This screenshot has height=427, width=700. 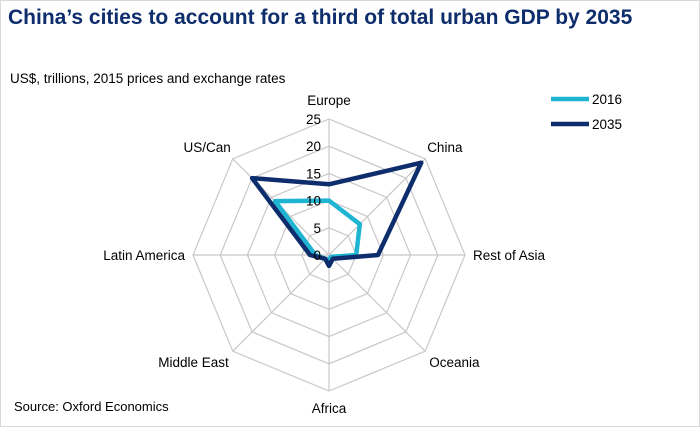 What do you see at coordinates (193, 362) in the screenshot?
I see `category-label-middle-east: Middle East` at bounding box center [193, 362].